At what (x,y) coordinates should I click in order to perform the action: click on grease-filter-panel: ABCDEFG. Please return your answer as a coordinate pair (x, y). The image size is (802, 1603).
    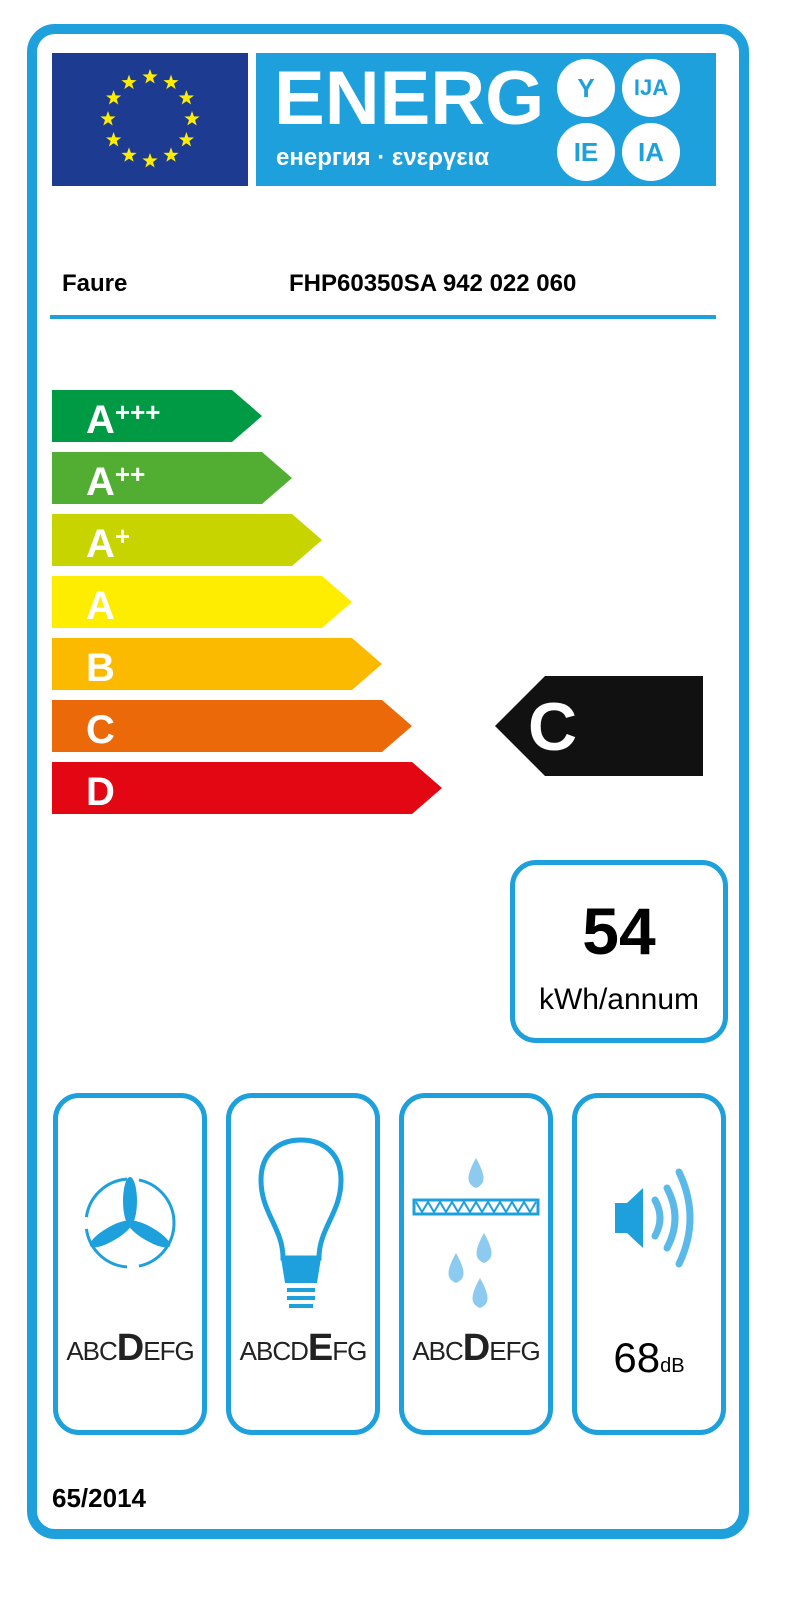
    Looking at the image, I should click on (476, 1264).